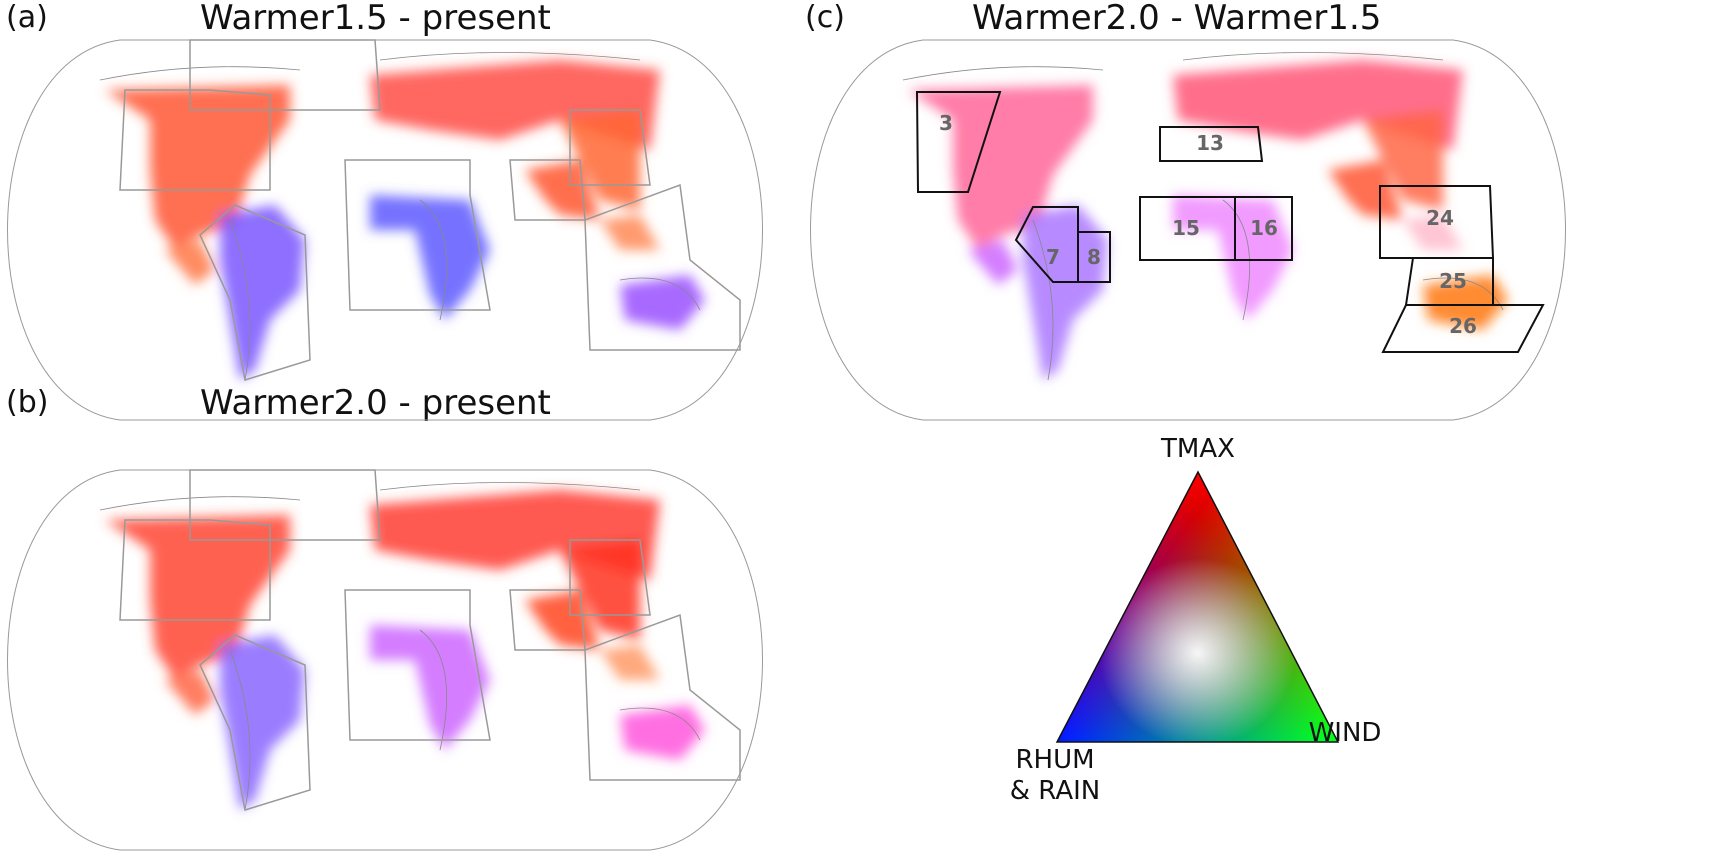  What do you see at coordinates (1440, 218) in the screenshot?
I see `region-label: 24` at bounding box center [1440, 218].